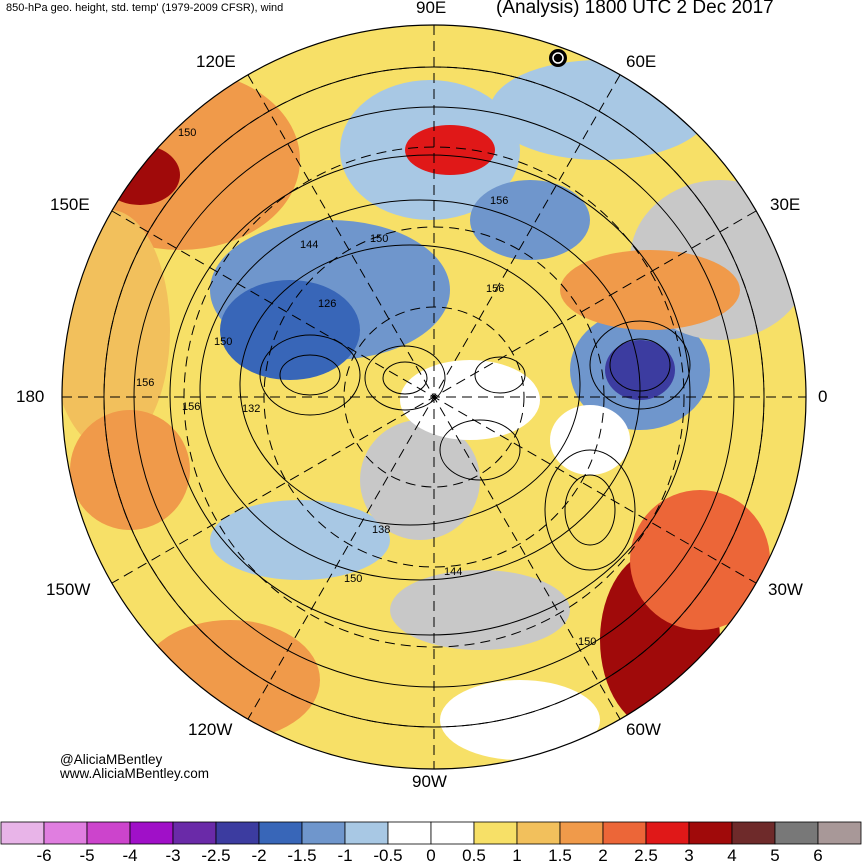 The width and height of the screenshot is (868, 866). I want to click on colorbar-tick-label: 2.5, so click(646, 855).